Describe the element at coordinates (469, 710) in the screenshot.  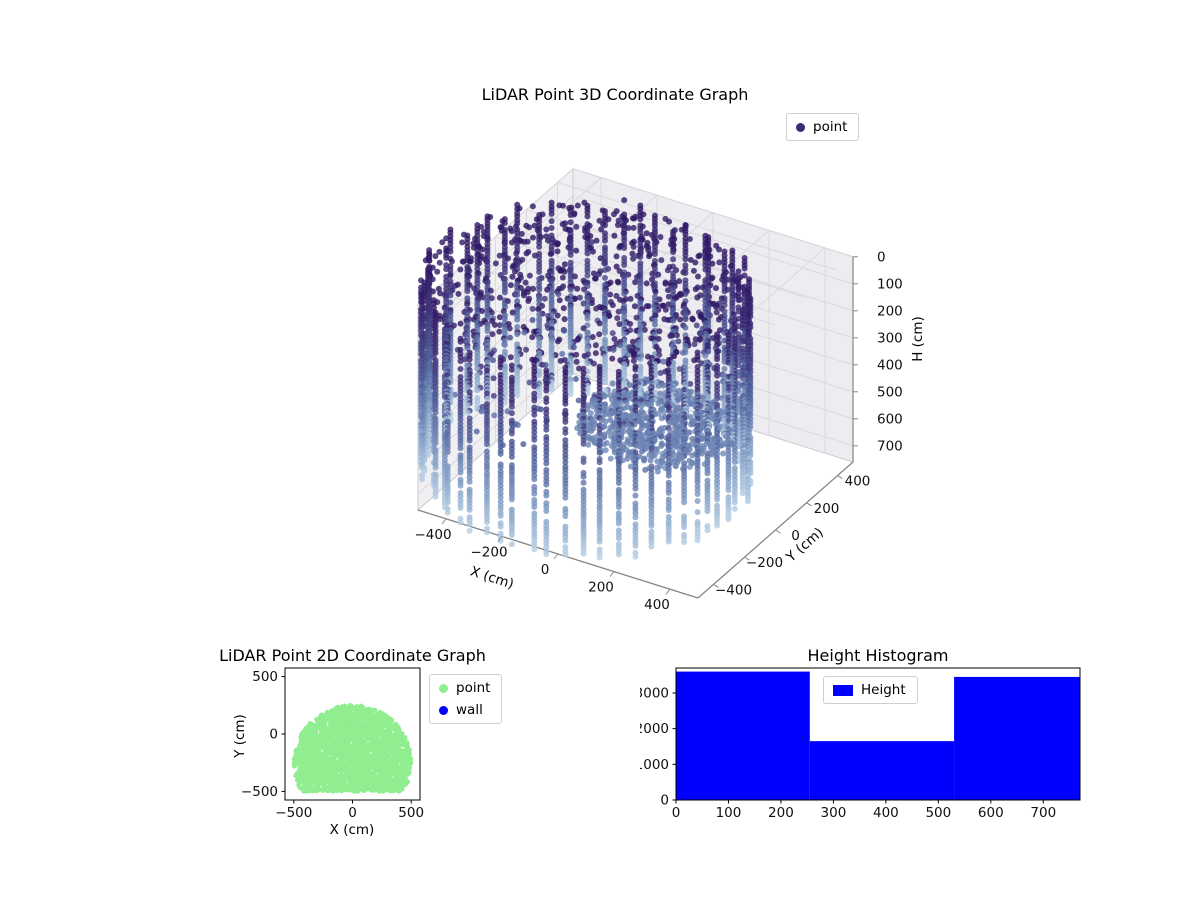
I see `legend-entry-wall-2d-label: wall` at that location.